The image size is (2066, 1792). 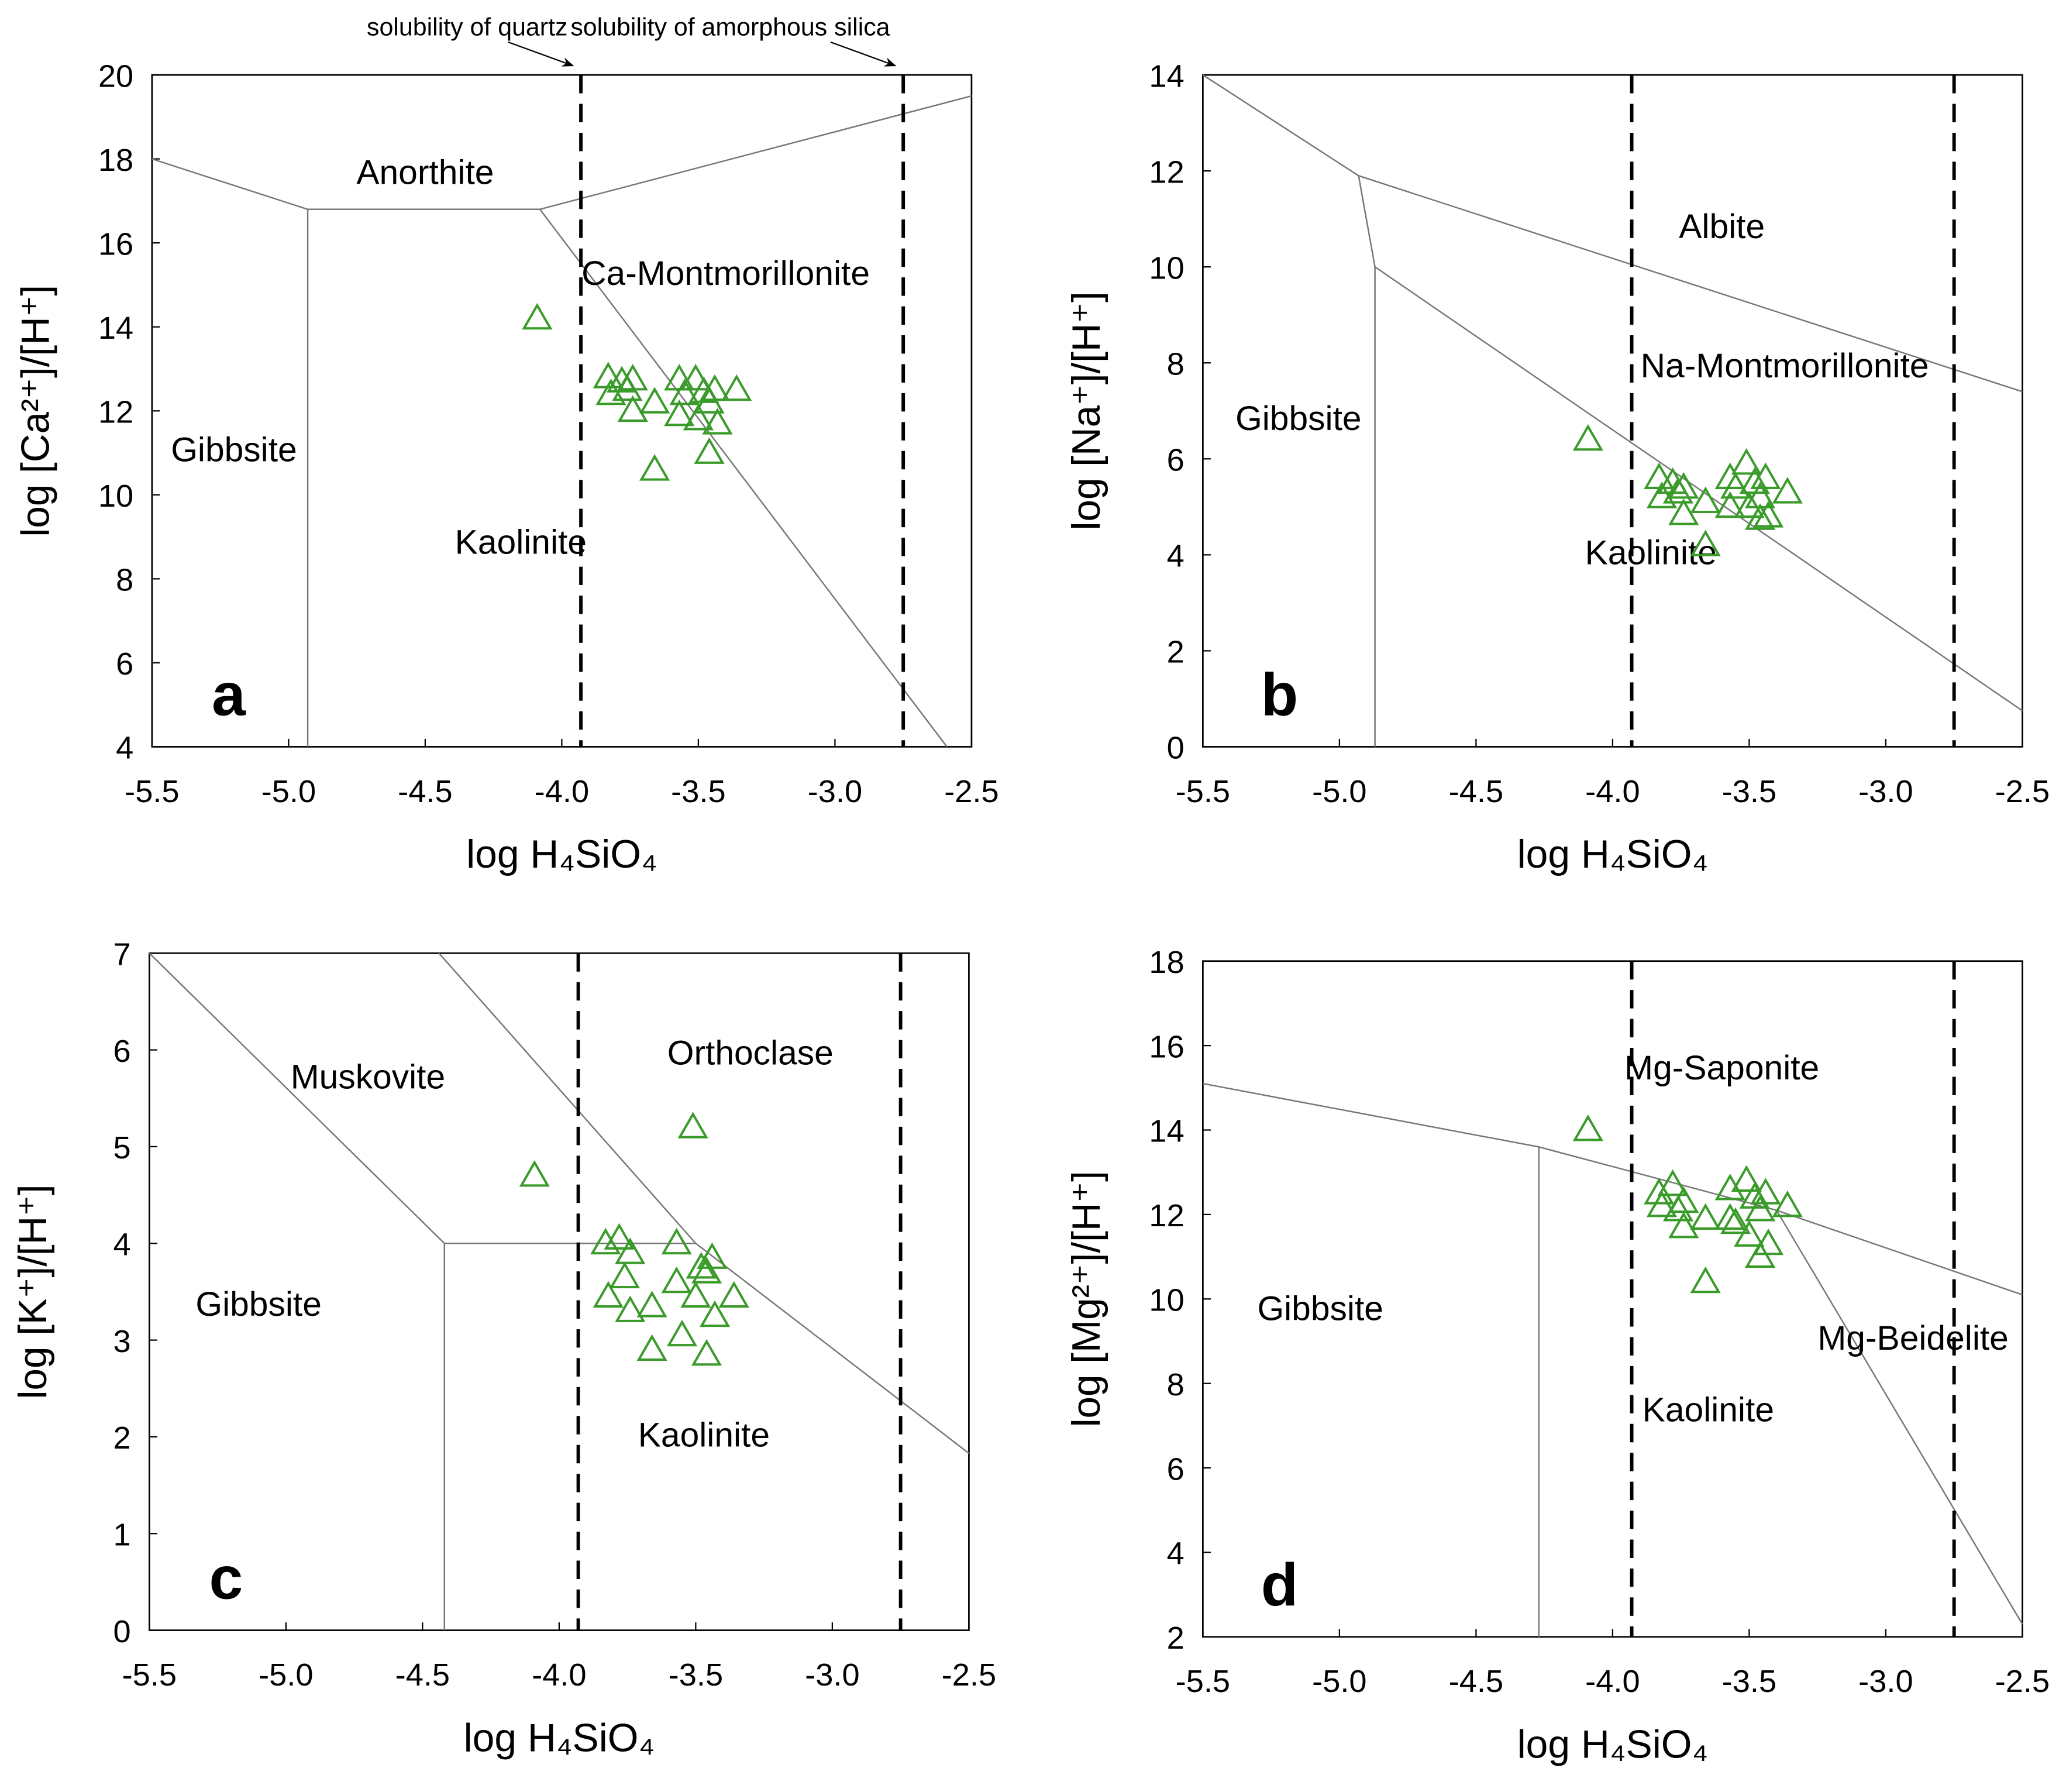 What do you see at coordinates (1166, 1215) in the screenshot?
I see `y-tick-label: 12` at bounding box center [1166, 1215].